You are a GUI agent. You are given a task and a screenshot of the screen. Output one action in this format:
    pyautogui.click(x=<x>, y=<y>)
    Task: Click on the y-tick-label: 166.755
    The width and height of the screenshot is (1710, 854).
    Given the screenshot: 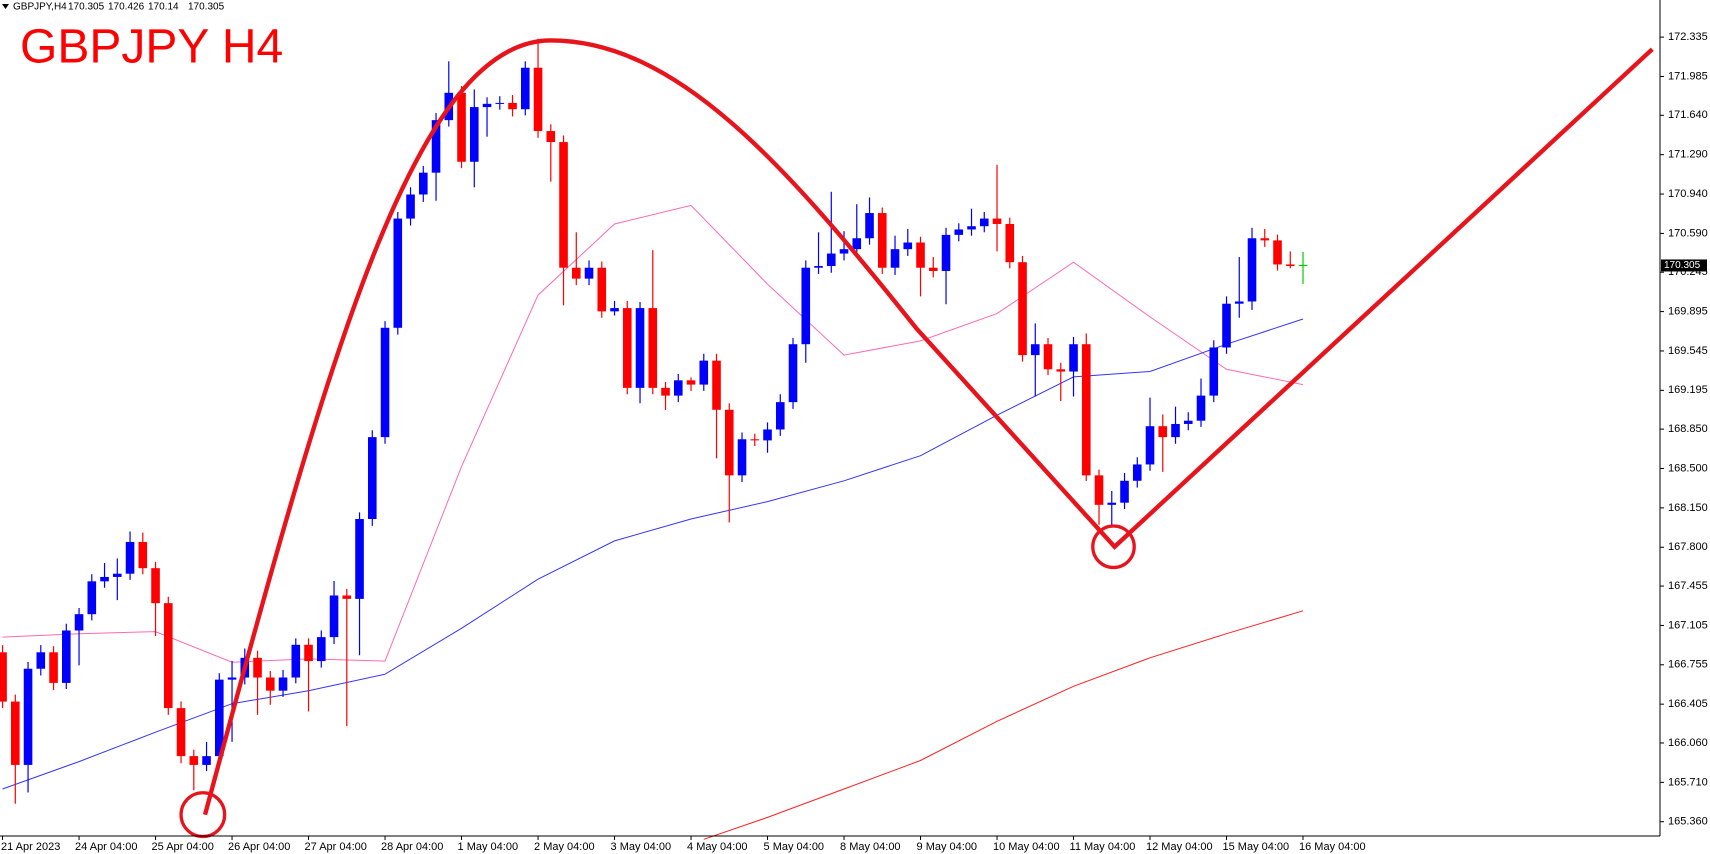 What is the action you would take?
    pyautogui.click(x=1688, y=665)
    